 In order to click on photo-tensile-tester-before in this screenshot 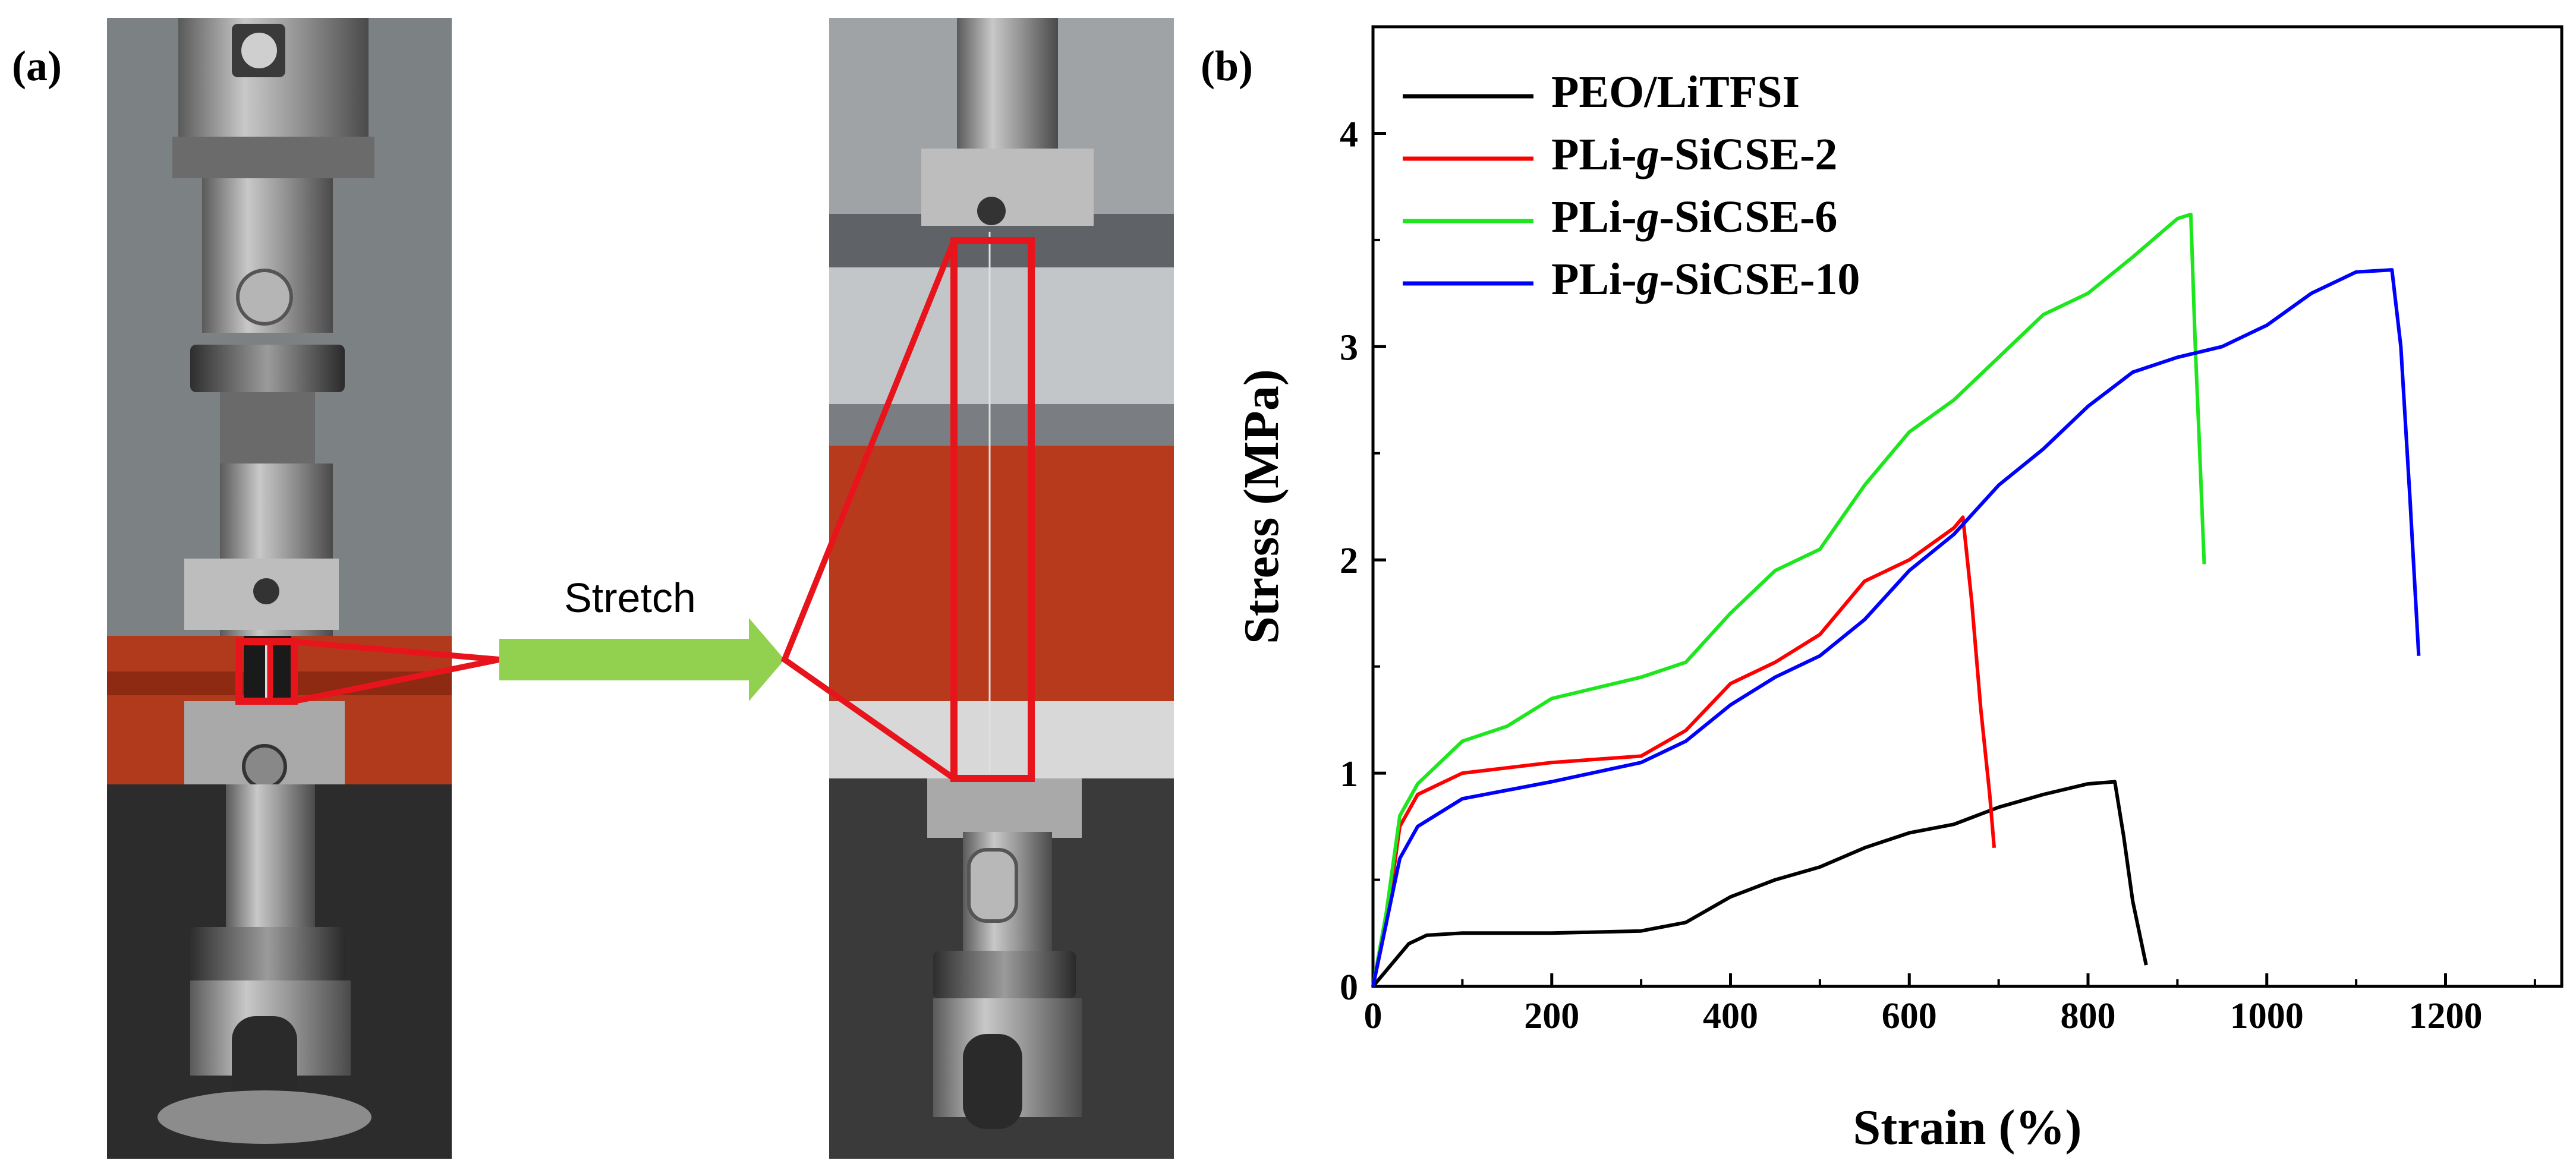, I will do `click(279, 589)`.